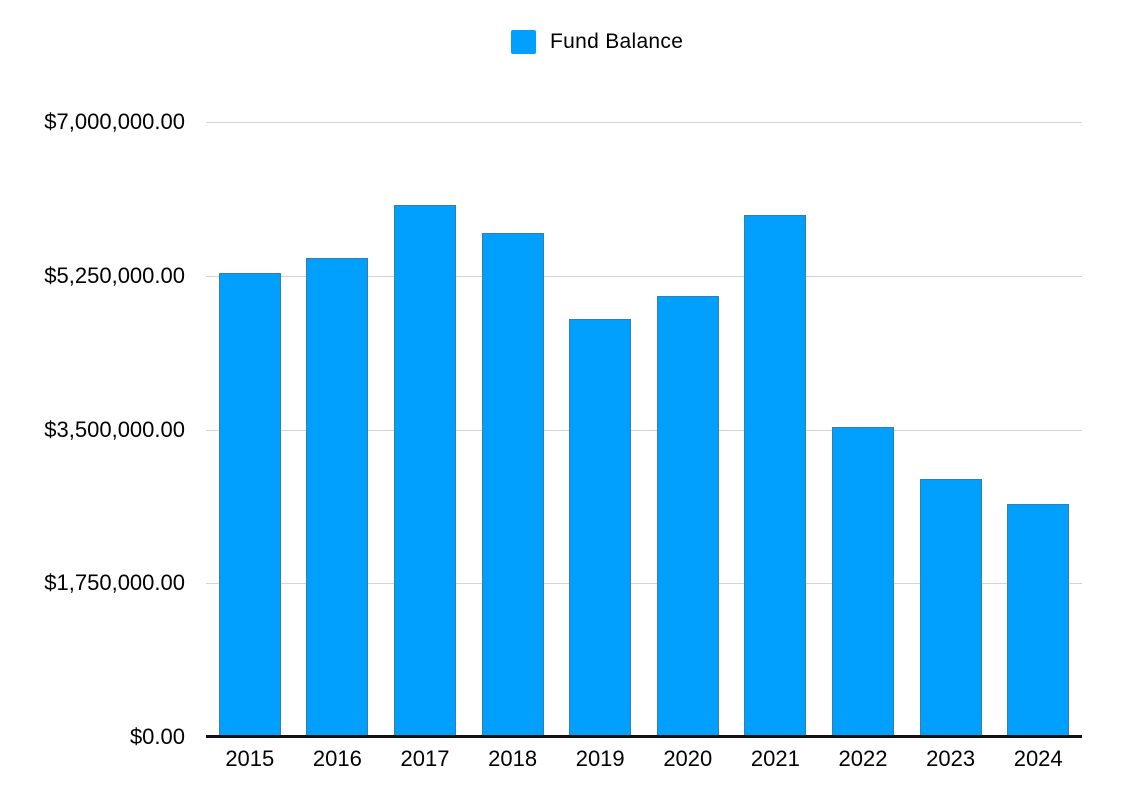 This screenshot has width=1121, height=811. What do you see at coordinates (337, 497) in the screenshot?
I see `bar-2016` at bounding box center [337, 497].